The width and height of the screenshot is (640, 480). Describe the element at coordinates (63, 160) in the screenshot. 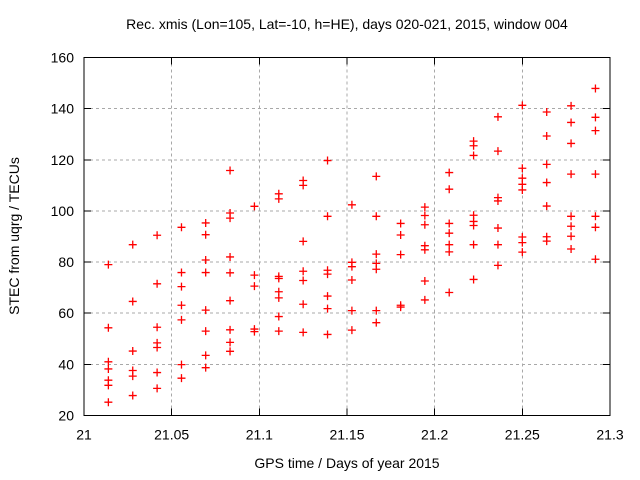

I see `y-tick-label: 120` at that location.